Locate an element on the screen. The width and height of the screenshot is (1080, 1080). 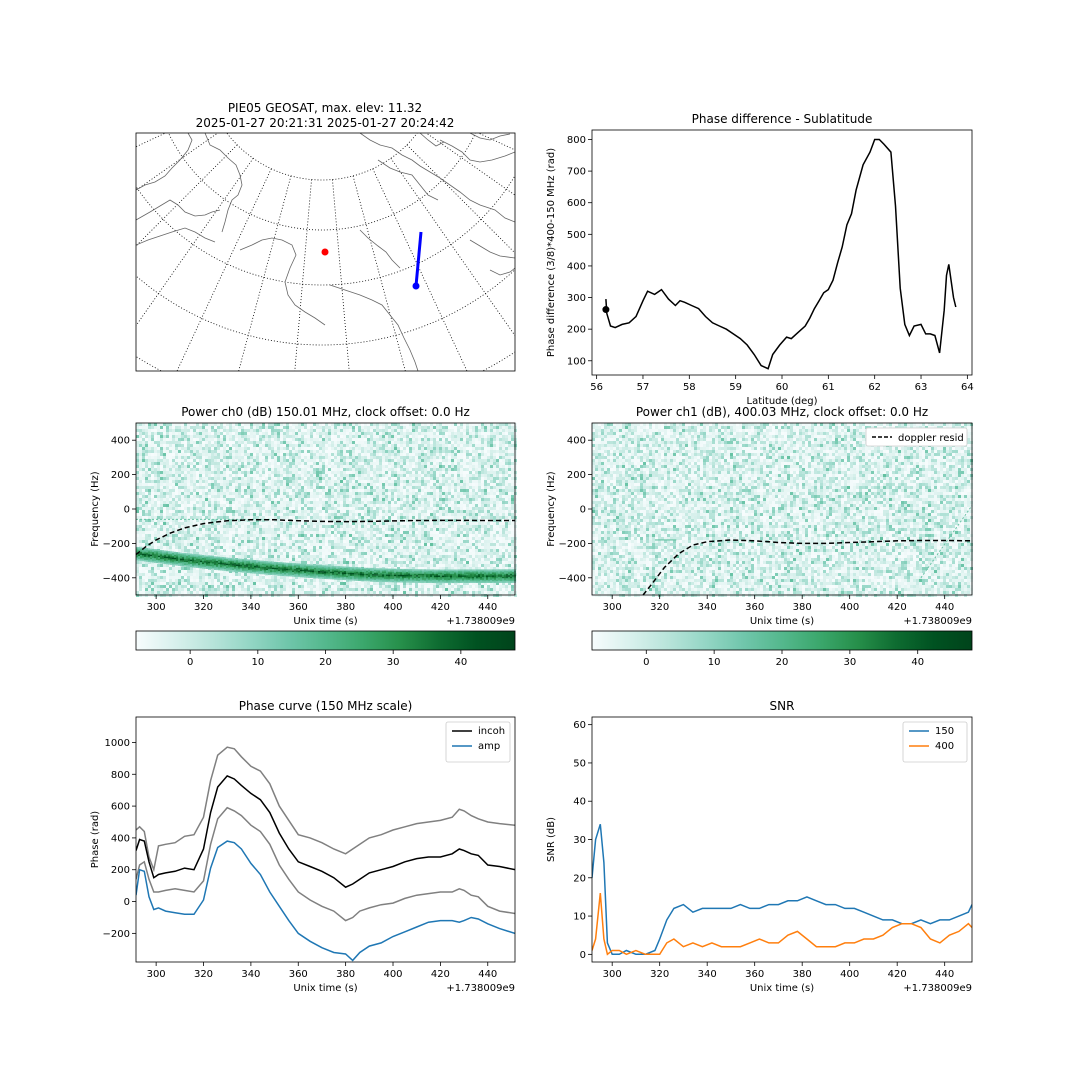
x-tick-label: 61 is located at coordinates (828, 387).